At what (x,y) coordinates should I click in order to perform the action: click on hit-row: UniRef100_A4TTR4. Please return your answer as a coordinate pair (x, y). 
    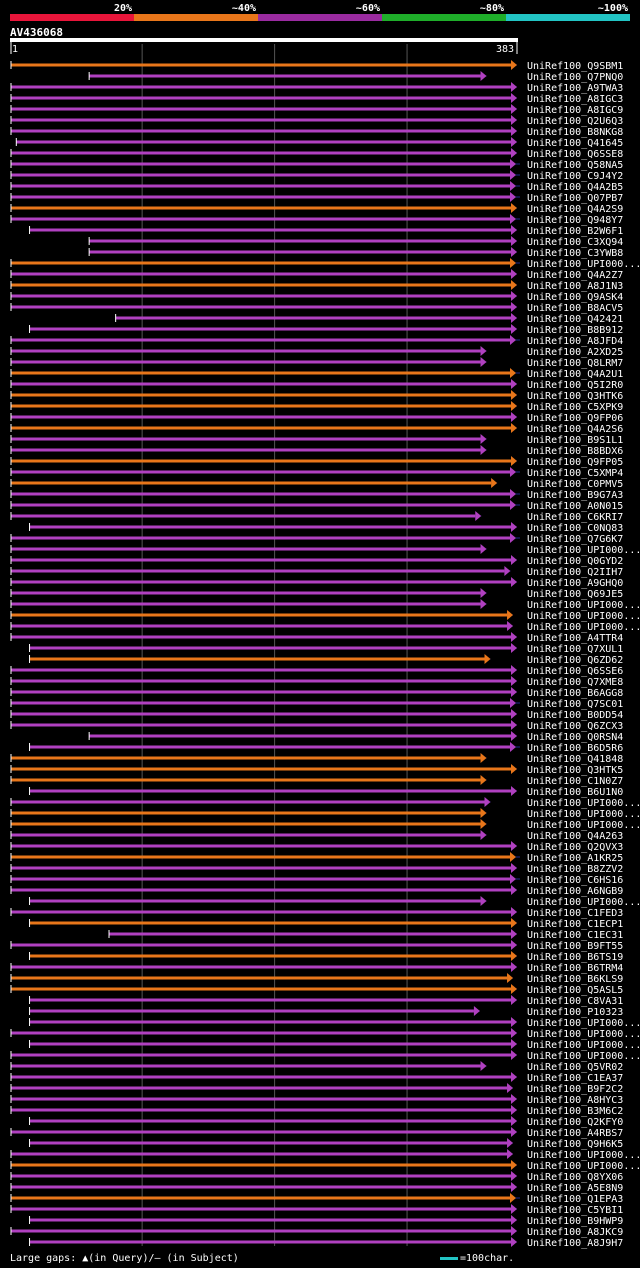
    Looking at the image, I should click on (316, 638).